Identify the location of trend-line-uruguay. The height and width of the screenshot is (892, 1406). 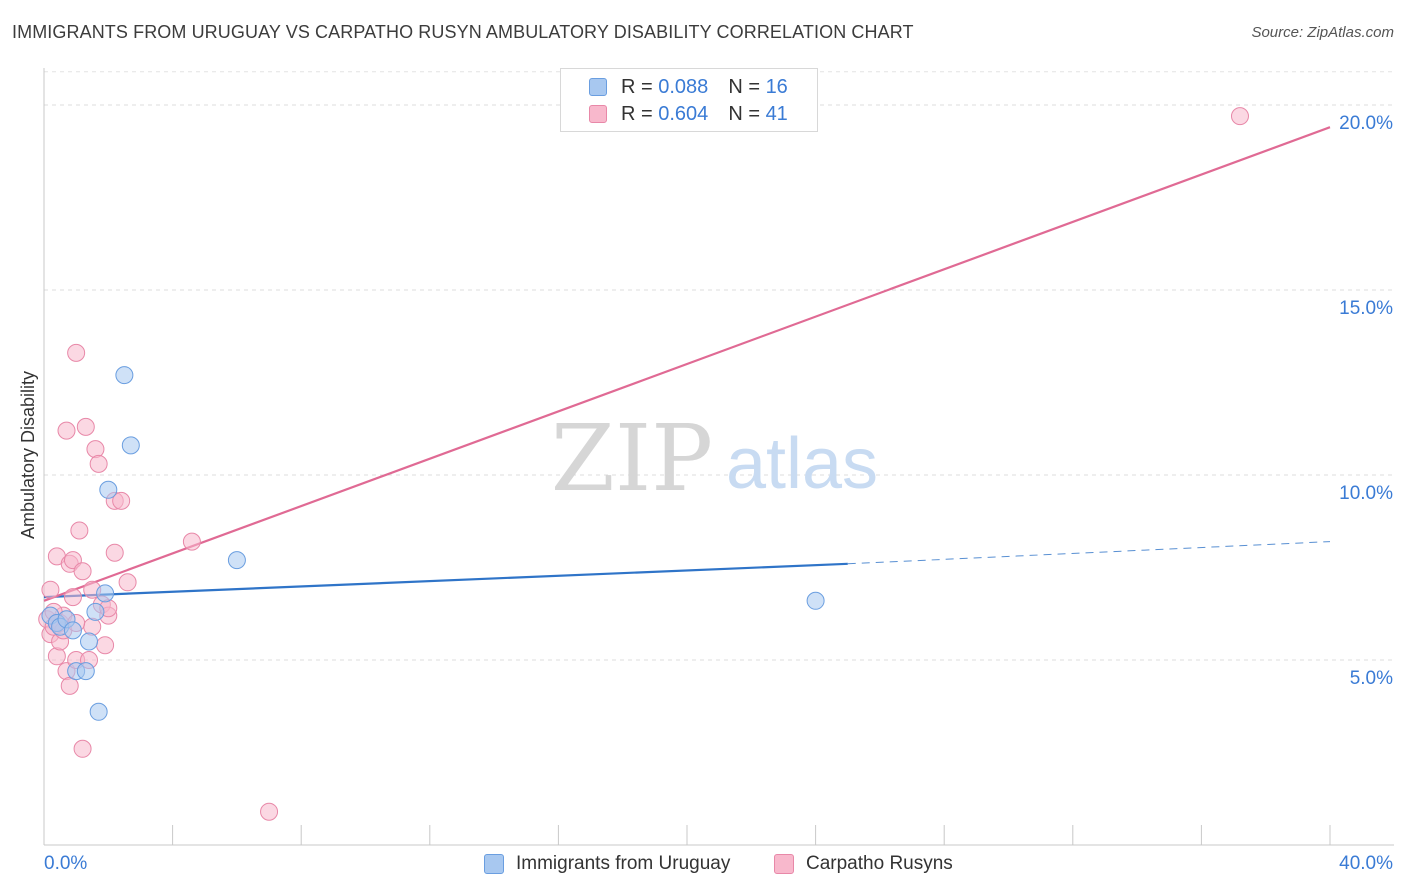
(445, 580).